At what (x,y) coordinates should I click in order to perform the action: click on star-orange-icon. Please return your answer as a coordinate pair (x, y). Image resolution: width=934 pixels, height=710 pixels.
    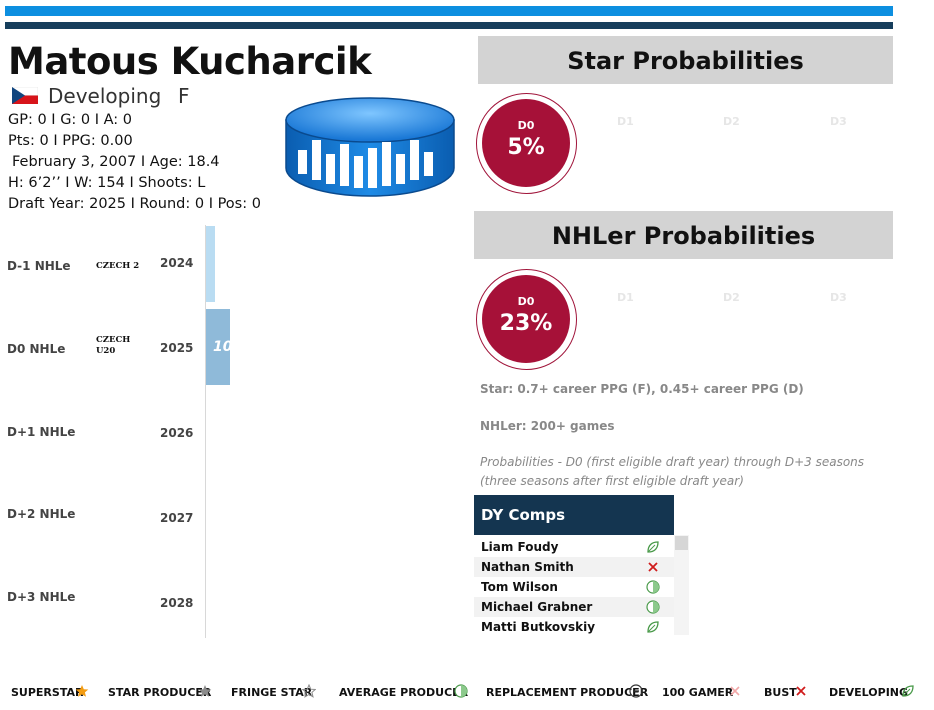
    Looking at the image, I should click on (82, 691).